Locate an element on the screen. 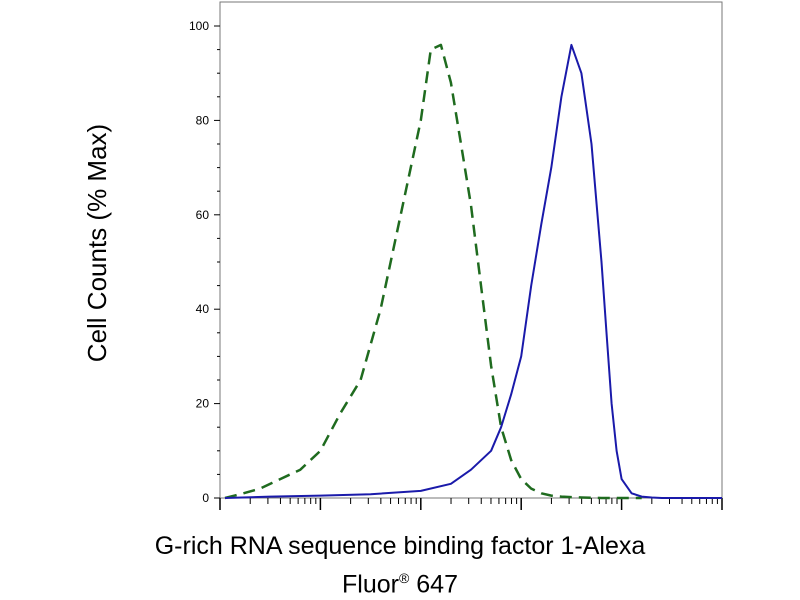  y-axis-ticks: 0 20 40 60 80 100 is located at coordinates (204, 262).